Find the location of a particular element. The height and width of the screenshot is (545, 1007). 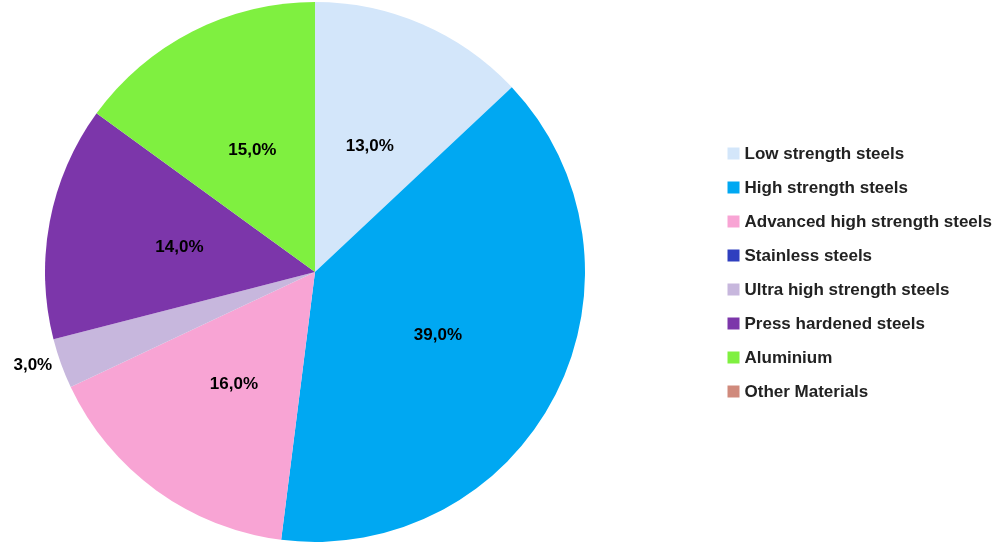

legend-label: Aluminium is located at coordinates (788, 357).